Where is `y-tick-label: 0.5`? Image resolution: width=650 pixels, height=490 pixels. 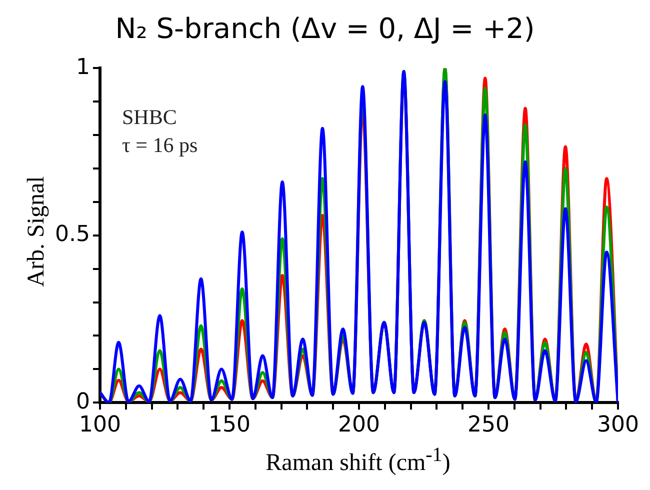
y-tick-label: 0.5 is located at coordinates (72, 235).